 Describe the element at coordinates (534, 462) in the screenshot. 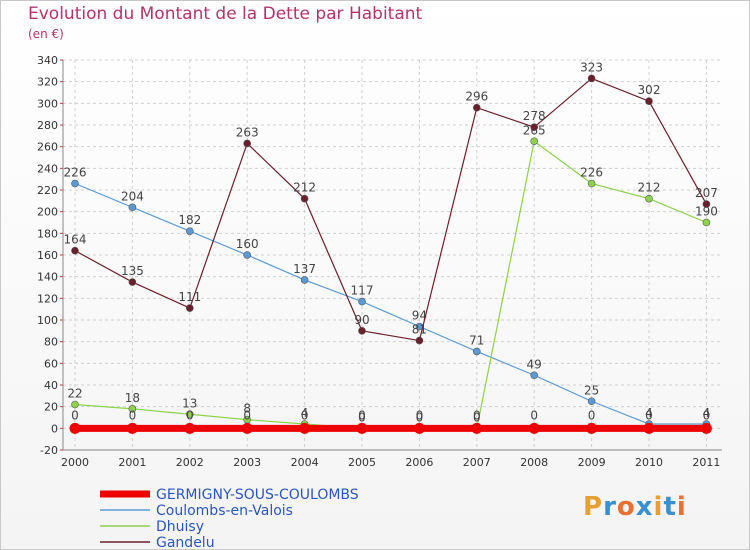

I see `x-tick-label: 2008` at that location.